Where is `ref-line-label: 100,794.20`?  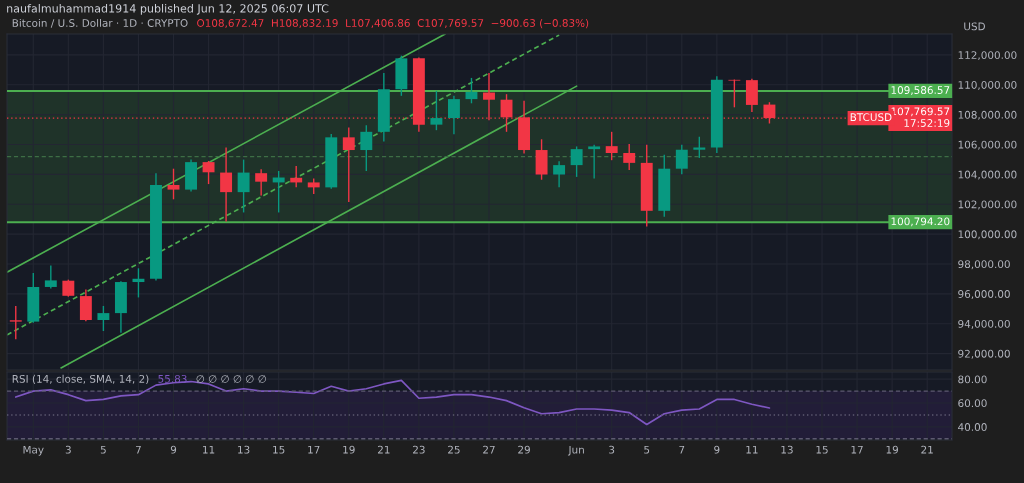 ref-line-label: 100,794.20 is located at coordinates (920, 222).